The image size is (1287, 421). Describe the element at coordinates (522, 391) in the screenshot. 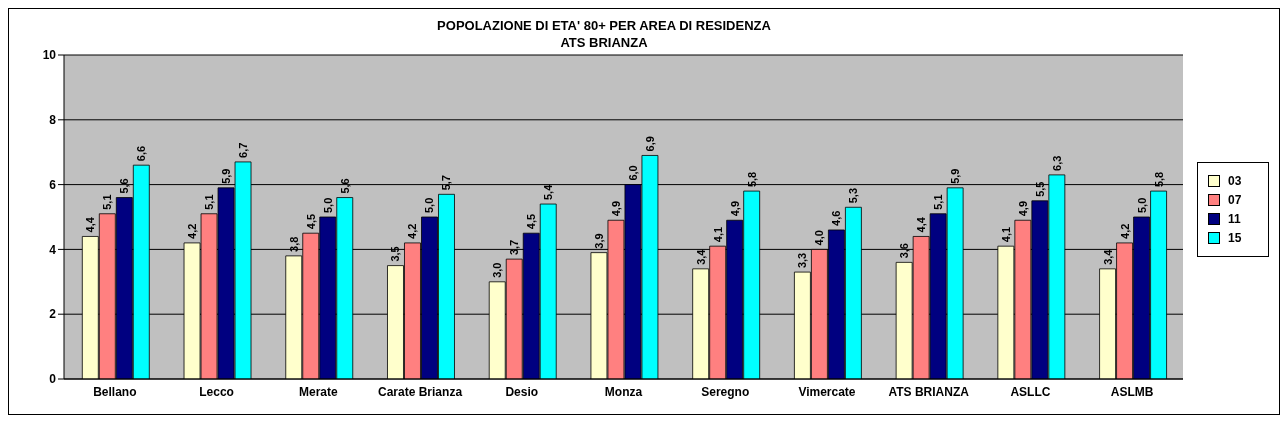

I see `x-tick-label: Desio` at that location.